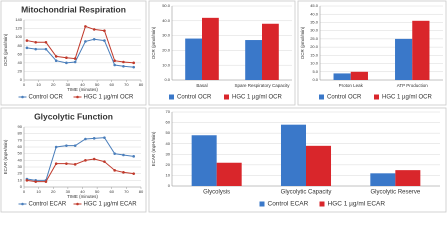 This screenshot has height=240, width=447. Describe the element at coordinates (97, 84) in the screenshot. I see `x-tick-label: 50` at that location.